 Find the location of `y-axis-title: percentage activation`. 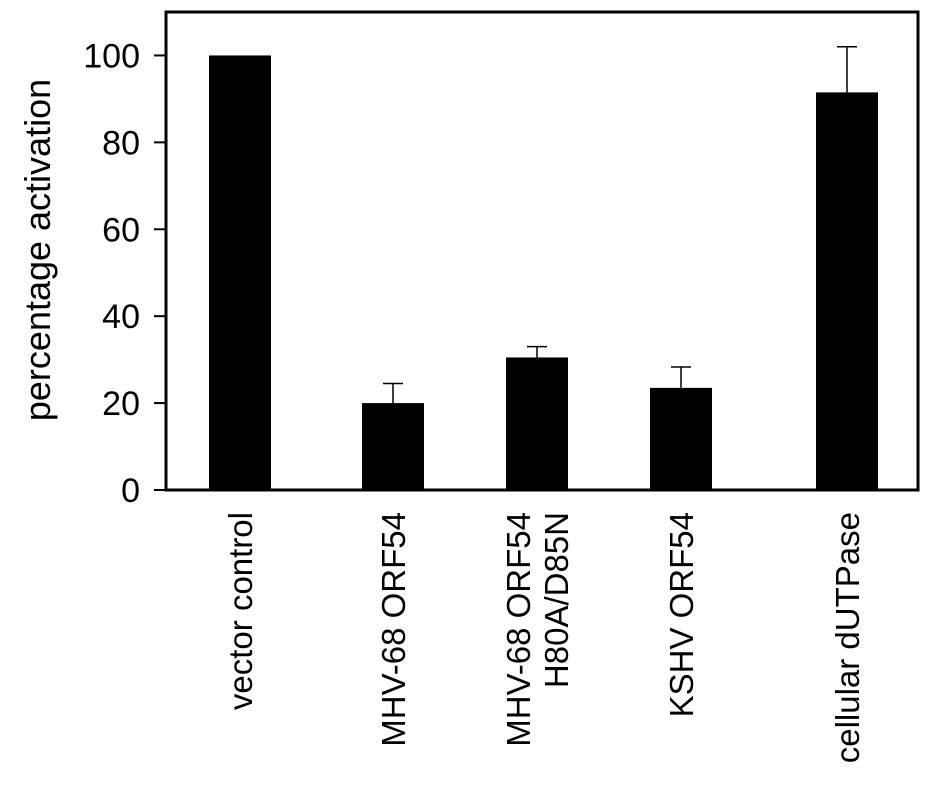

y-axis-title: percentage activation is located at coordinates (37, 250).